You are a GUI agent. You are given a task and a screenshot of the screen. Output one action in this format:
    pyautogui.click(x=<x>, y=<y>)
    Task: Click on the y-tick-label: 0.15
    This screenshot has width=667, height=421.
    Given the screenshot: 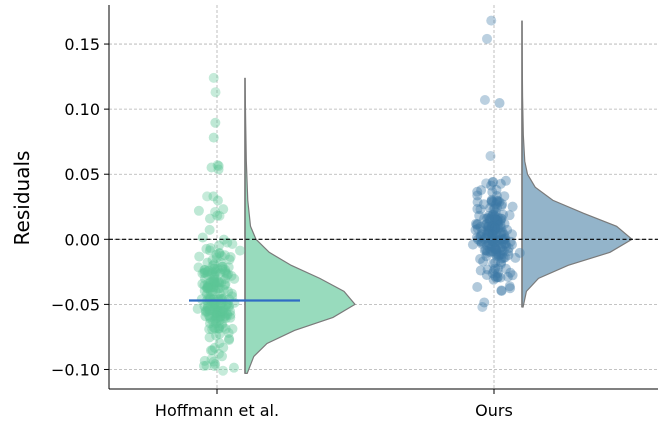 What is the action you would take?
    pyautogui.click(x=82, y=44)
    